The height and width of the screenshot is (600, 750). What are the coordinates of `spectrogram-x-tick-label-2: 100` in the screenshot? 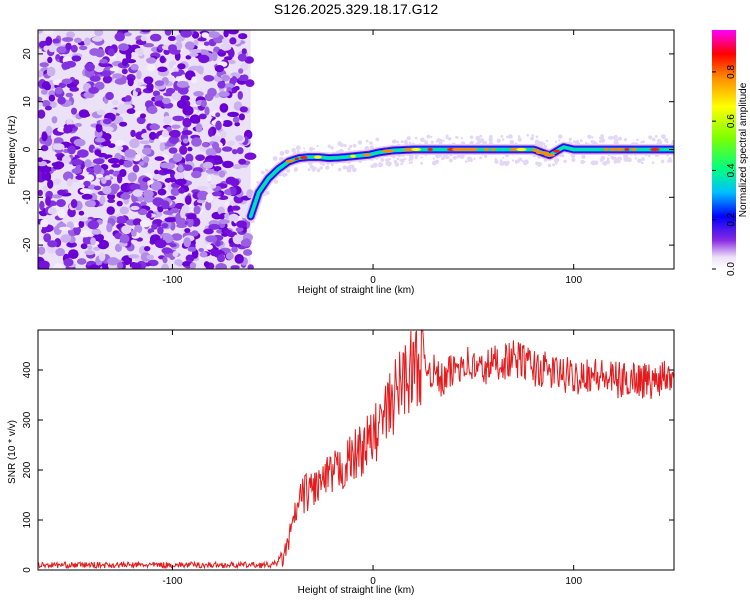 It's located at (573, 280).